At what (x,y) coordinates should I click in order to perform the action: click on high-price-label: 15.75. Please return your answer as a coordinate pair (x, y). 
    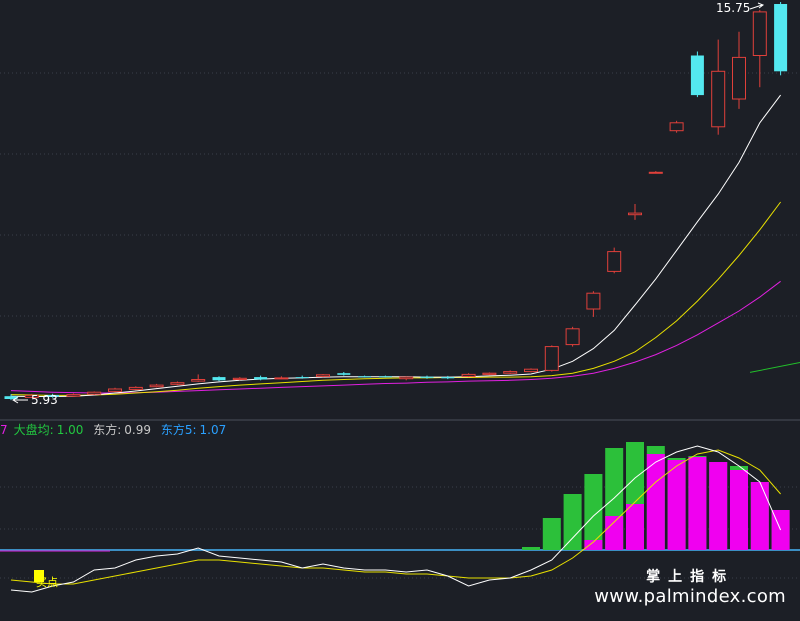
    Looking at the image, I should click on (733, 8).